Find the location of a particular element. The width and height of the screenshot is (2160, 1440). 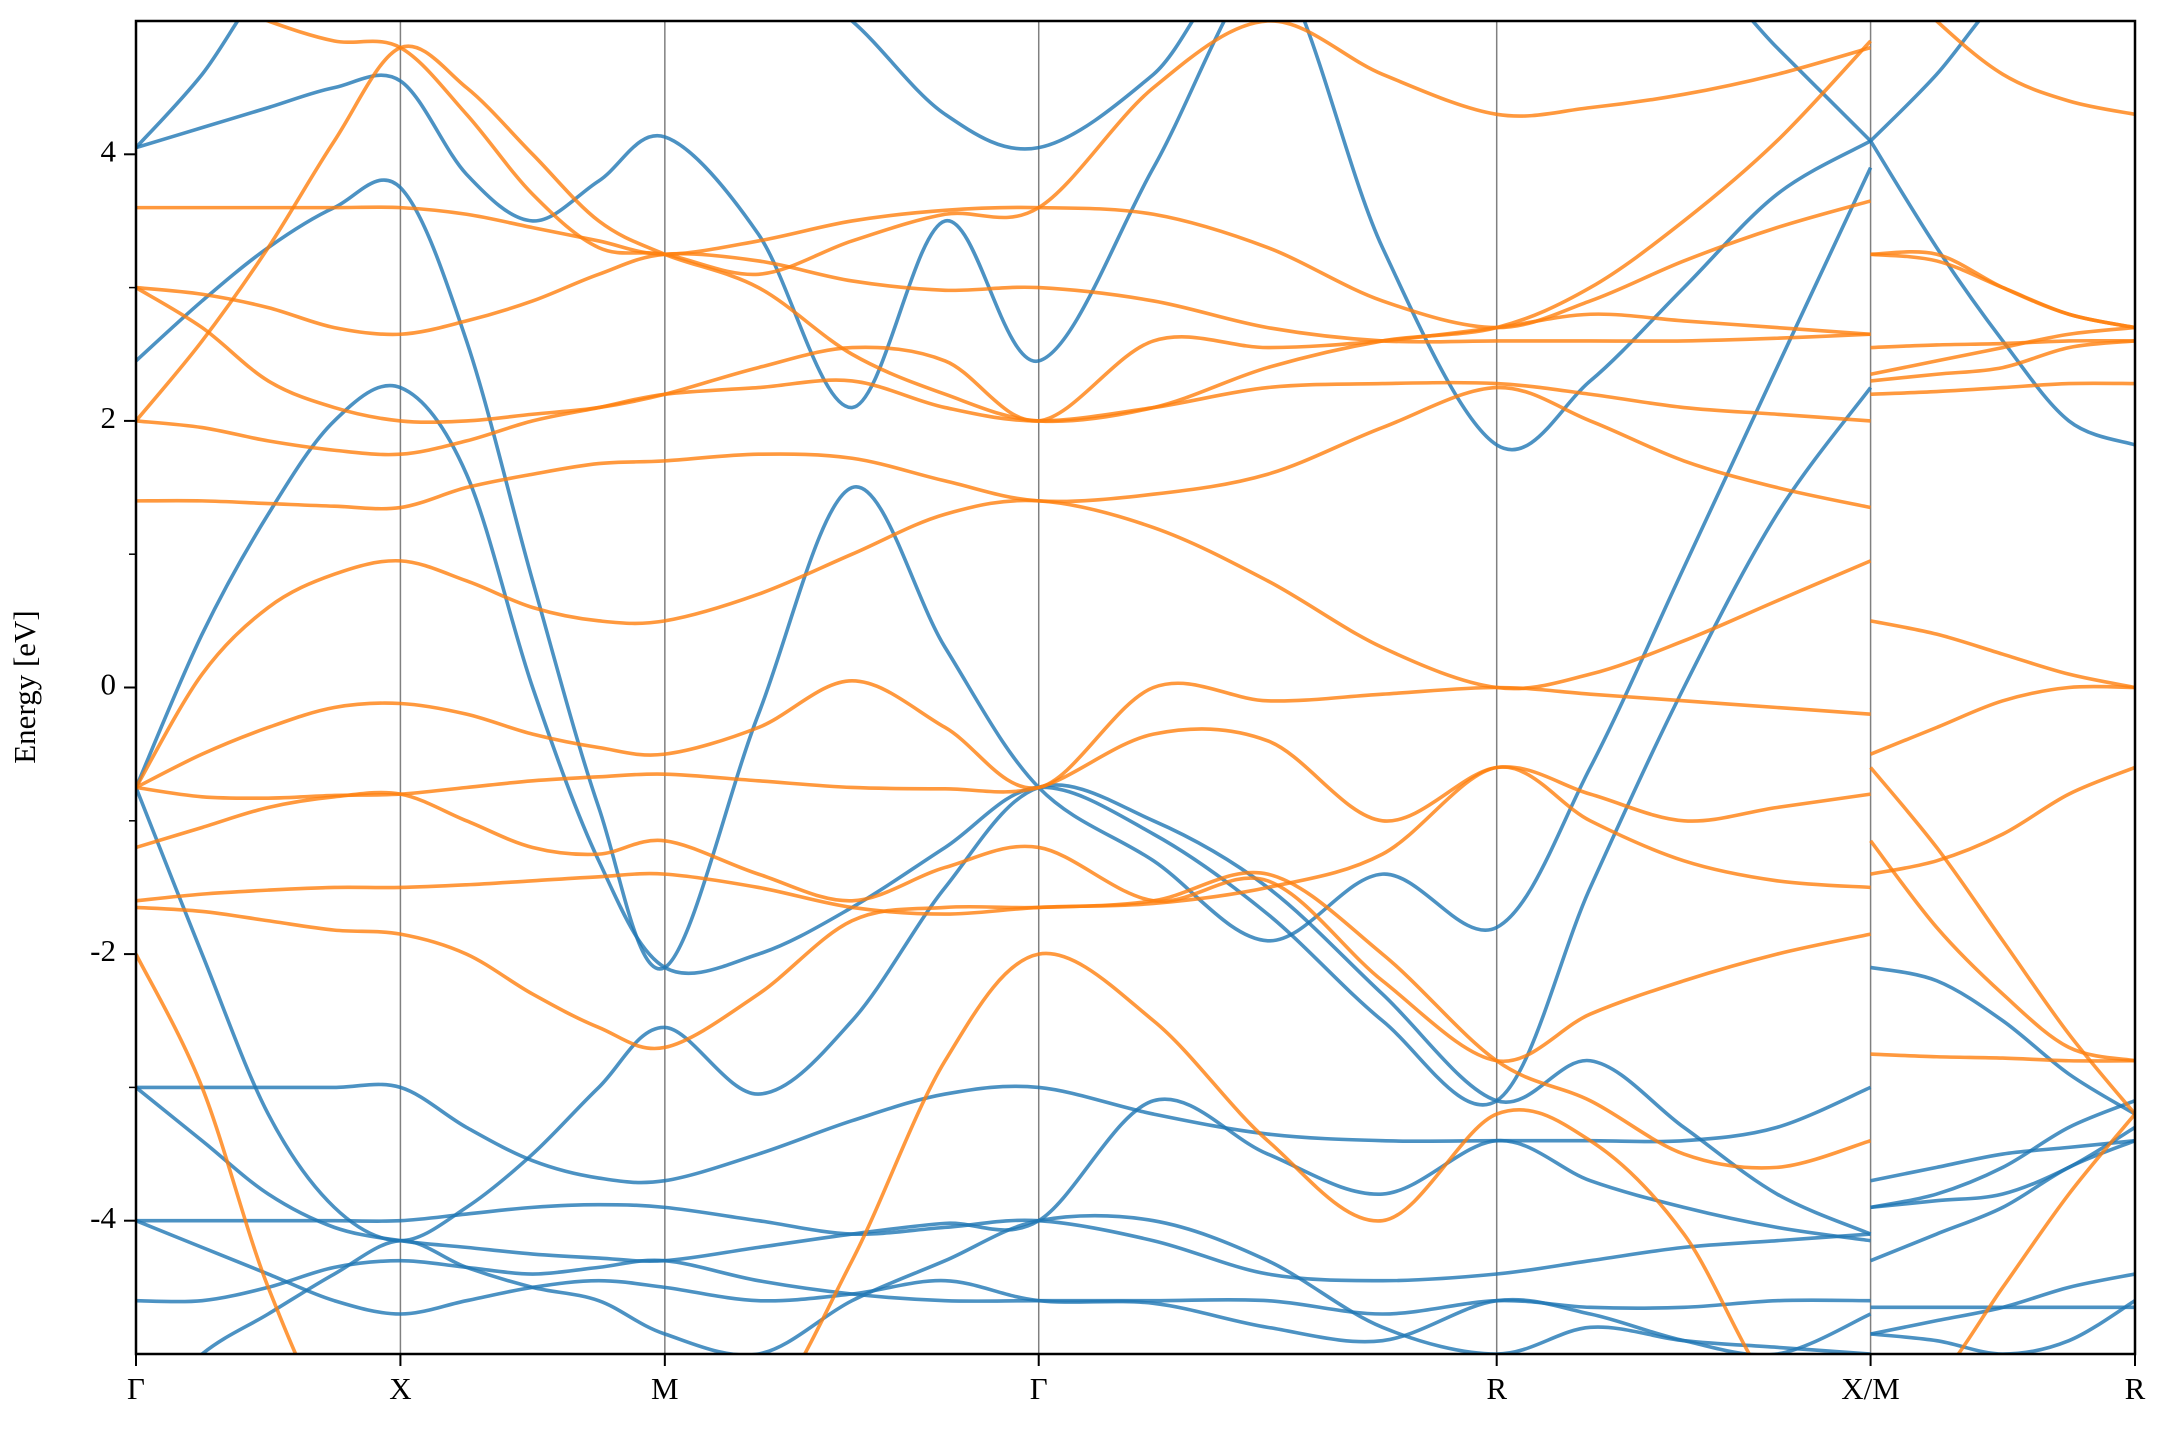

y-axis-label: Energy [eV] is located at coordinates (24, 687).